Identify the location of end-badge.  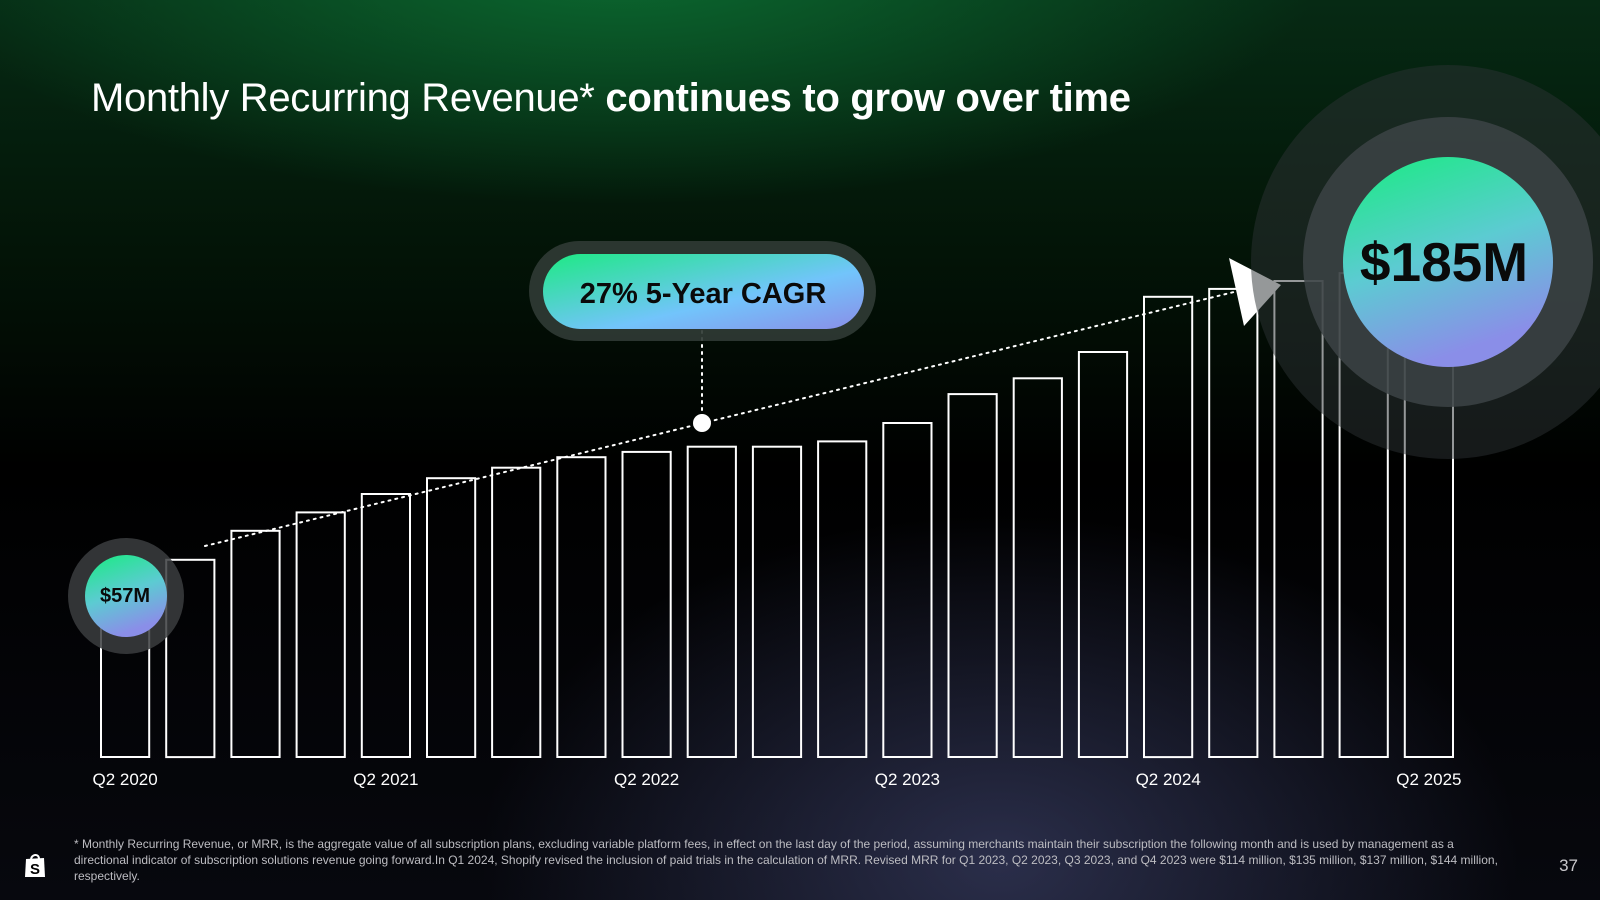
(1448, 262).